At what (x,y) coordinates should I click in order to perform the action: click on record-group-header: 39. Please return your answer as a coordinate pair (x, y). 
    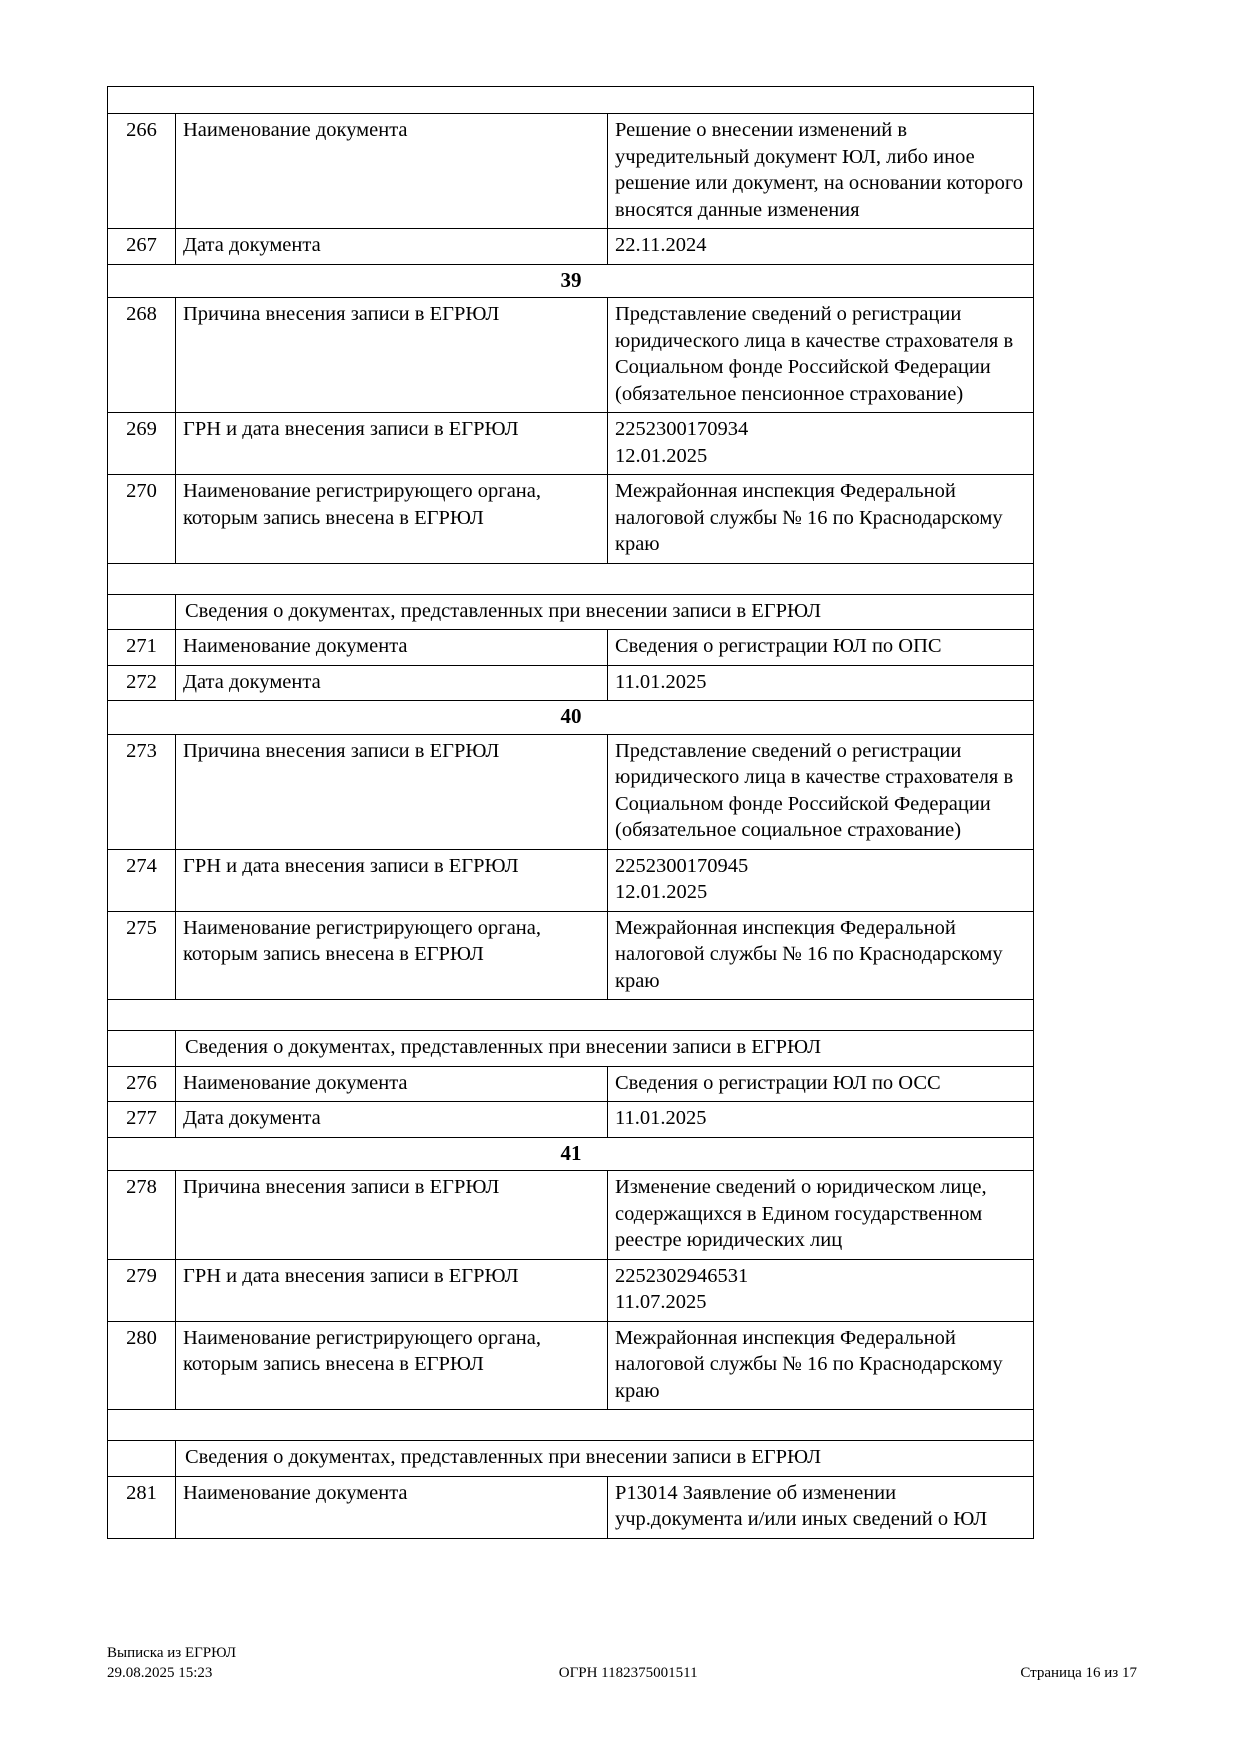
    Looking at the image, I should click on (570, 280).